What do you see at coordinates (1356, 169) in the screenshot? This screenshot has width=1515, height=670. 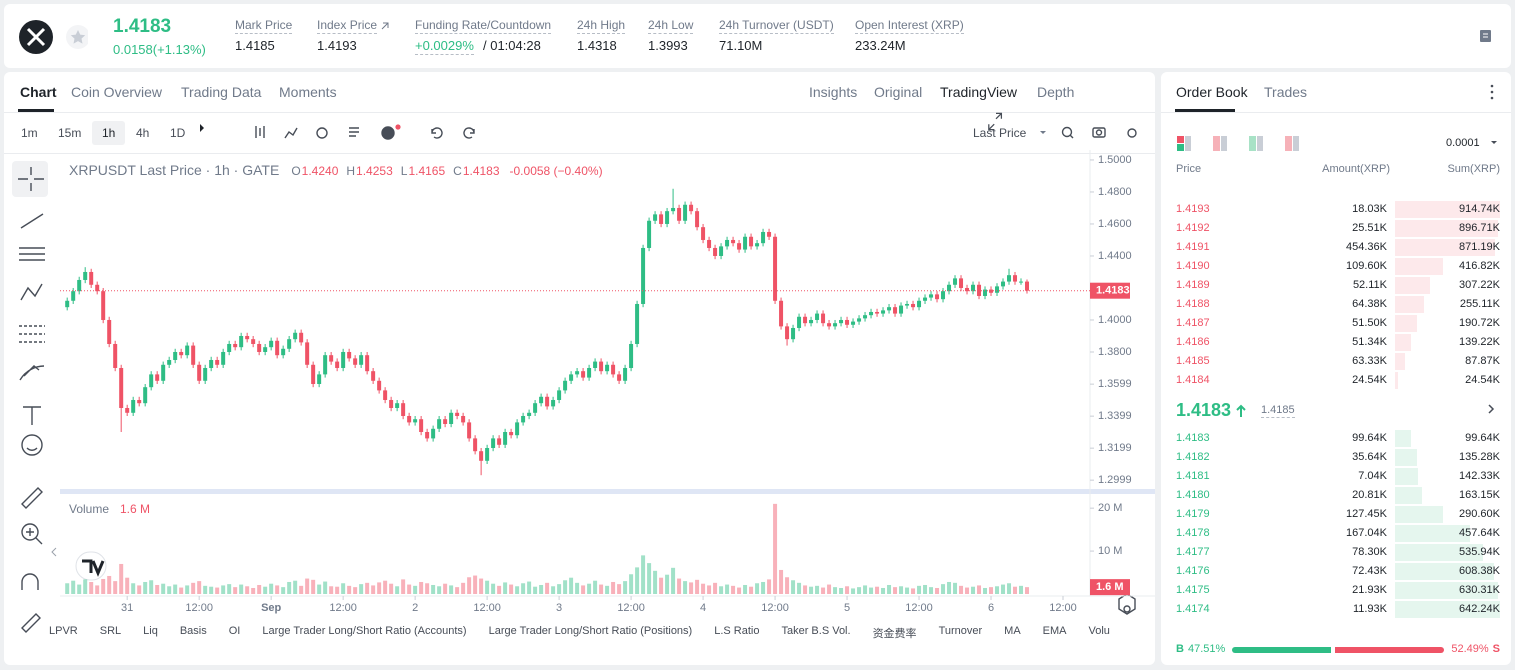 I see `column-header: Amount(XRP)` at bounding box center [1356, 169].